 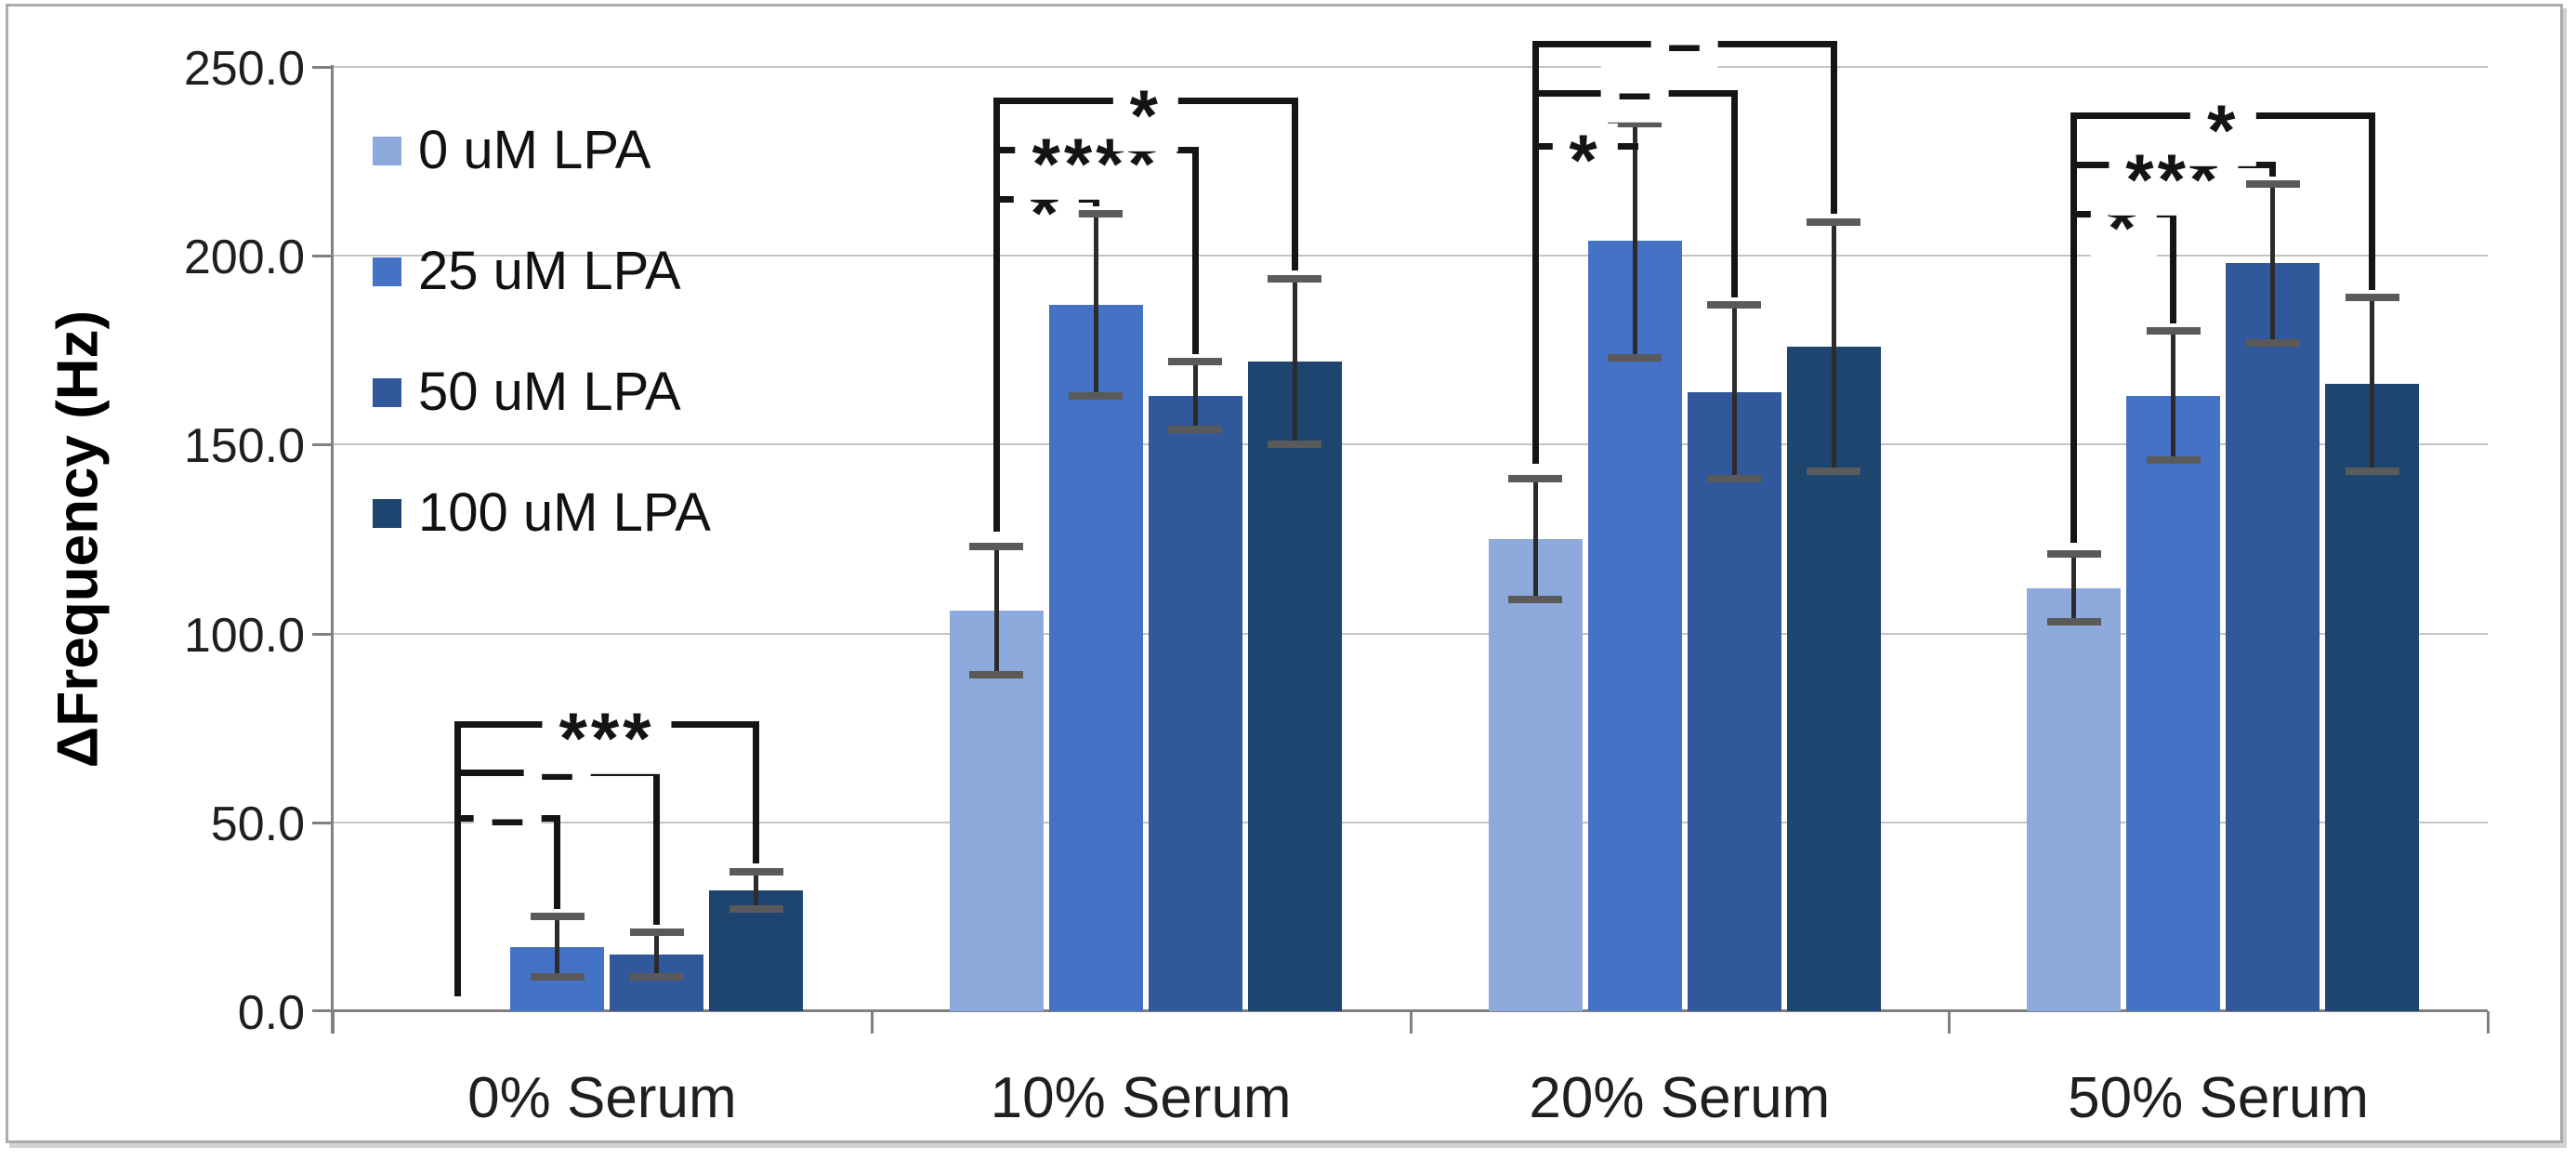 I want to click on legend-item-100-uM-LPA: 100 uM LPA, so click(x=542, y=513).